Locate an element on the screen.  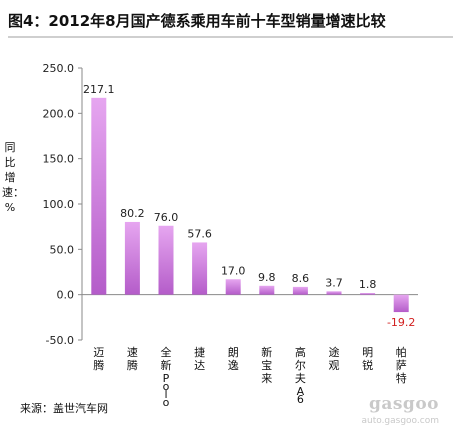
y-tick-label: 50.0 is located at coordinates (62, 249).